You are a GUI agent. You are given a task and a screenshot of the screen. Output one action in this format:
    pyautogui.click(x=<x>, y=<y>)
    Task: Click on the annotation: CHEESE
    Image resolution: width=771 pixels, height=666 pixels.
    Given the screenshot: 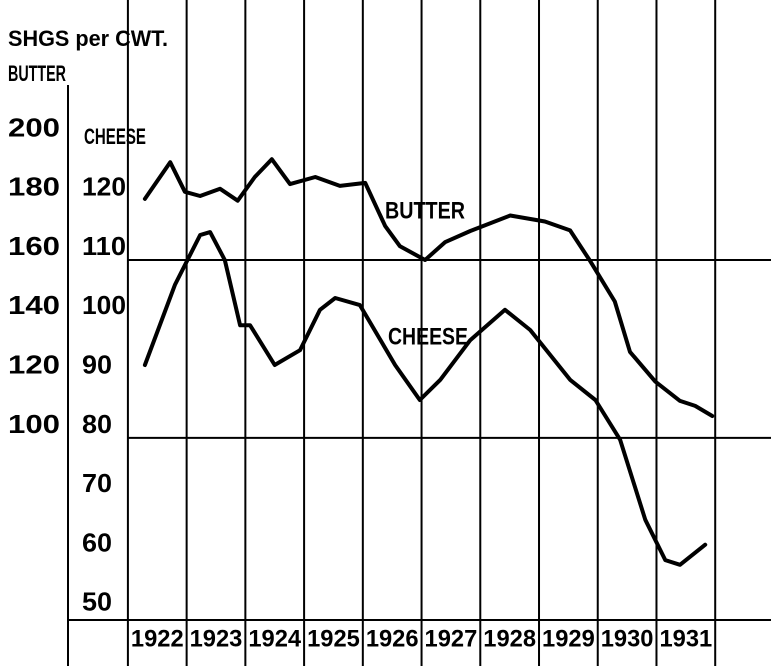 What is the action you would take?
    pyautogui.click(x=428, y=336)
    